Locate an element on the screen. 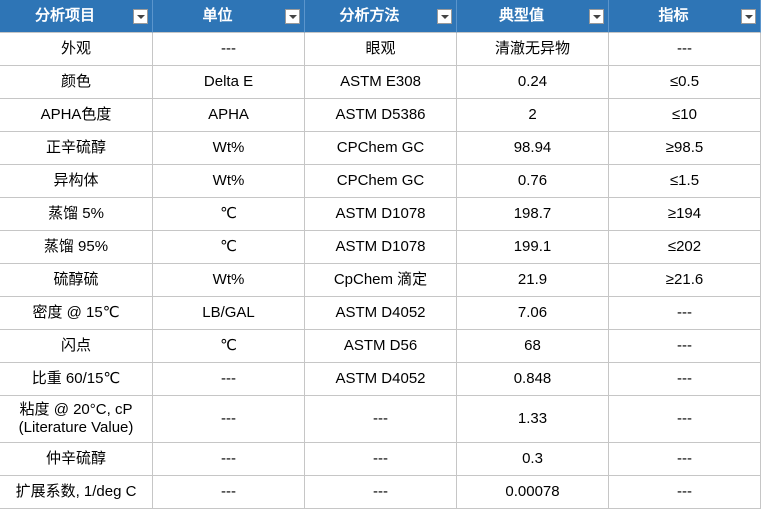 This screenshot has height=509, width=761. table-cell: 7.06 is located at coordinates (533, 313).